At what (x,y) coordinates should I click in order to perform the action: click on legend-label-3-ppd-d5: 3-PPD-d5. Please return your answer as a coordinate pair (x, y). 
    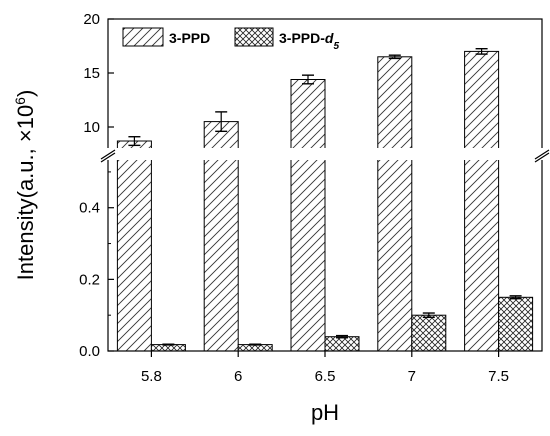
    Looking at the image, I should click on (309, 41).